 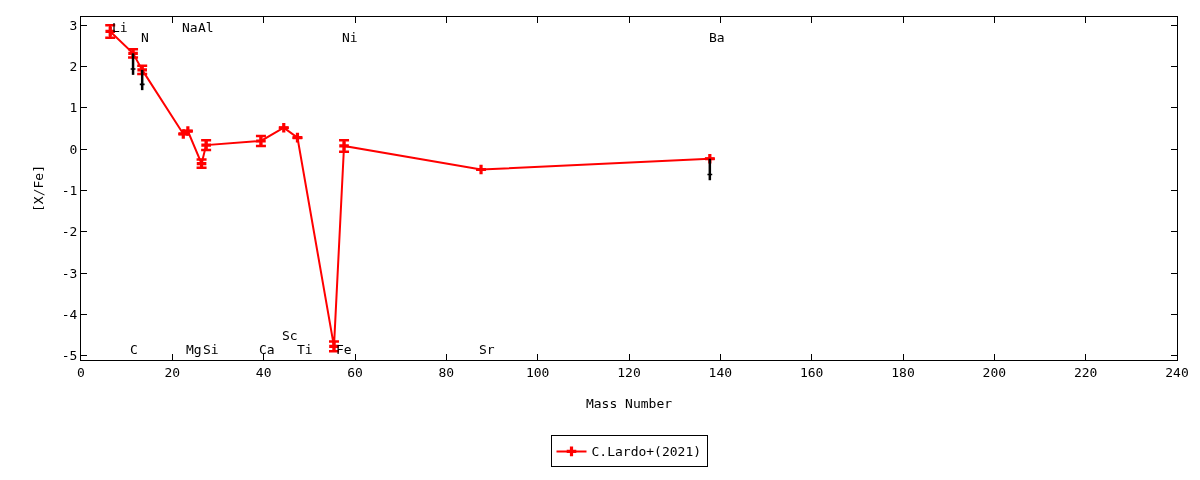 What do you see at coordinates (1177, 372) in the screenshot?
I see `x-tick-label: 240` at bounding box center [1177, 372].